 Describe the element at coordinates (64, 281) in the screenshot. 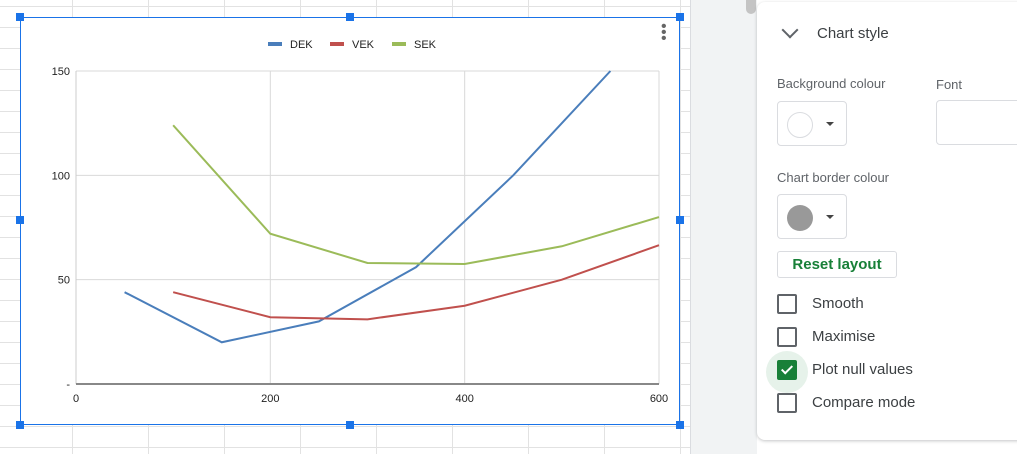

I see `y-tick-label: 50` at that location.